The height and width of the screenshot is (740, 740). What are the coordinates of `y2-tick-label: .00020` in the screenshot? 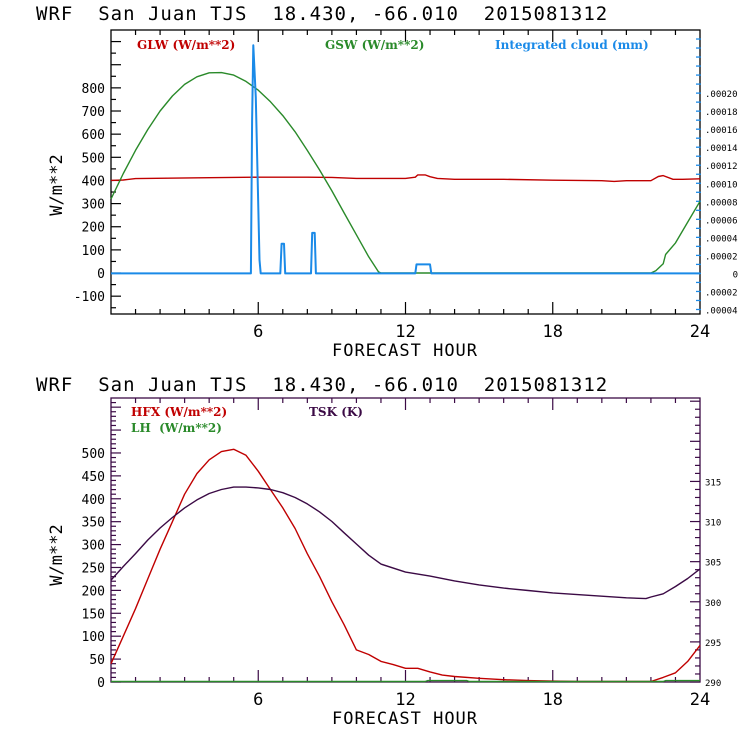 It's located at (721, 95).